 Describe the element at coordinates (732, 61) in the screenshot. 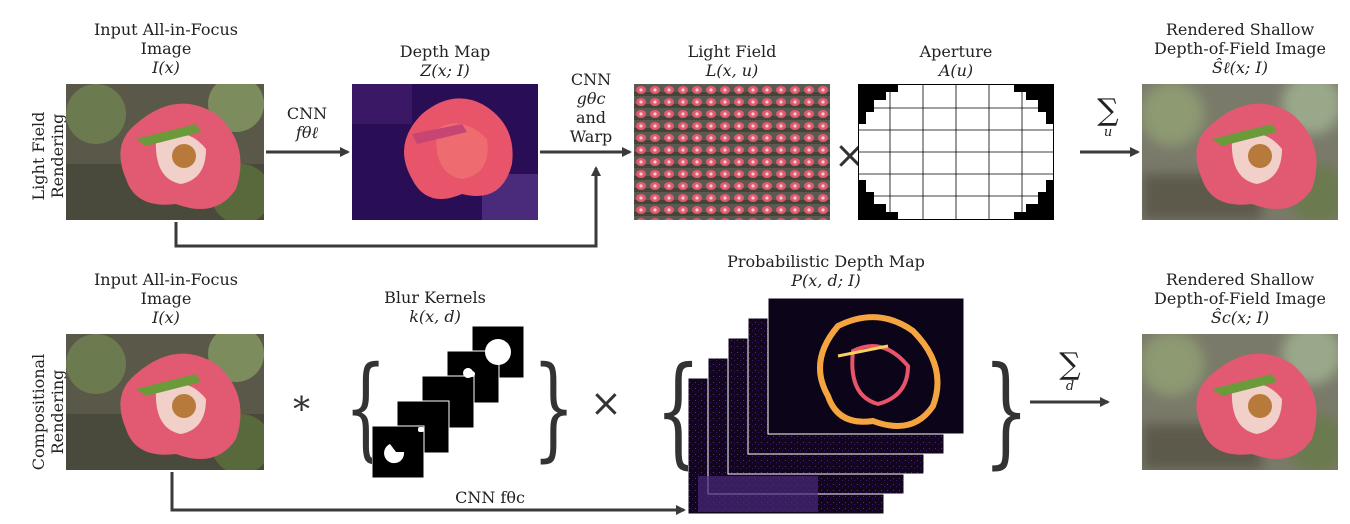

I see `light-field-label: Light Field L(x, u)` at that location.